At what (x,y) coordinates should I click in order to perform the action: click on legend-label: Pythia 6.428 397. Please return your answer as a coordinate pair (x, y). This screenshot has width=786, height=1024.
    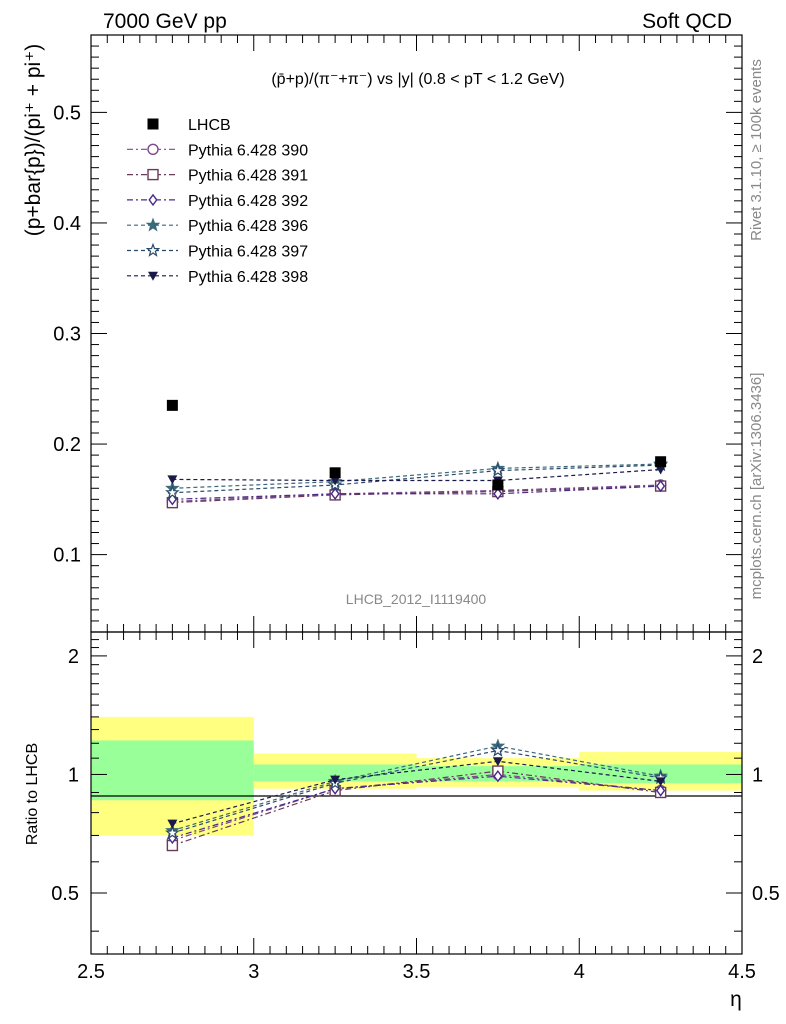
    Looking at the image, I should click on (248, 252).